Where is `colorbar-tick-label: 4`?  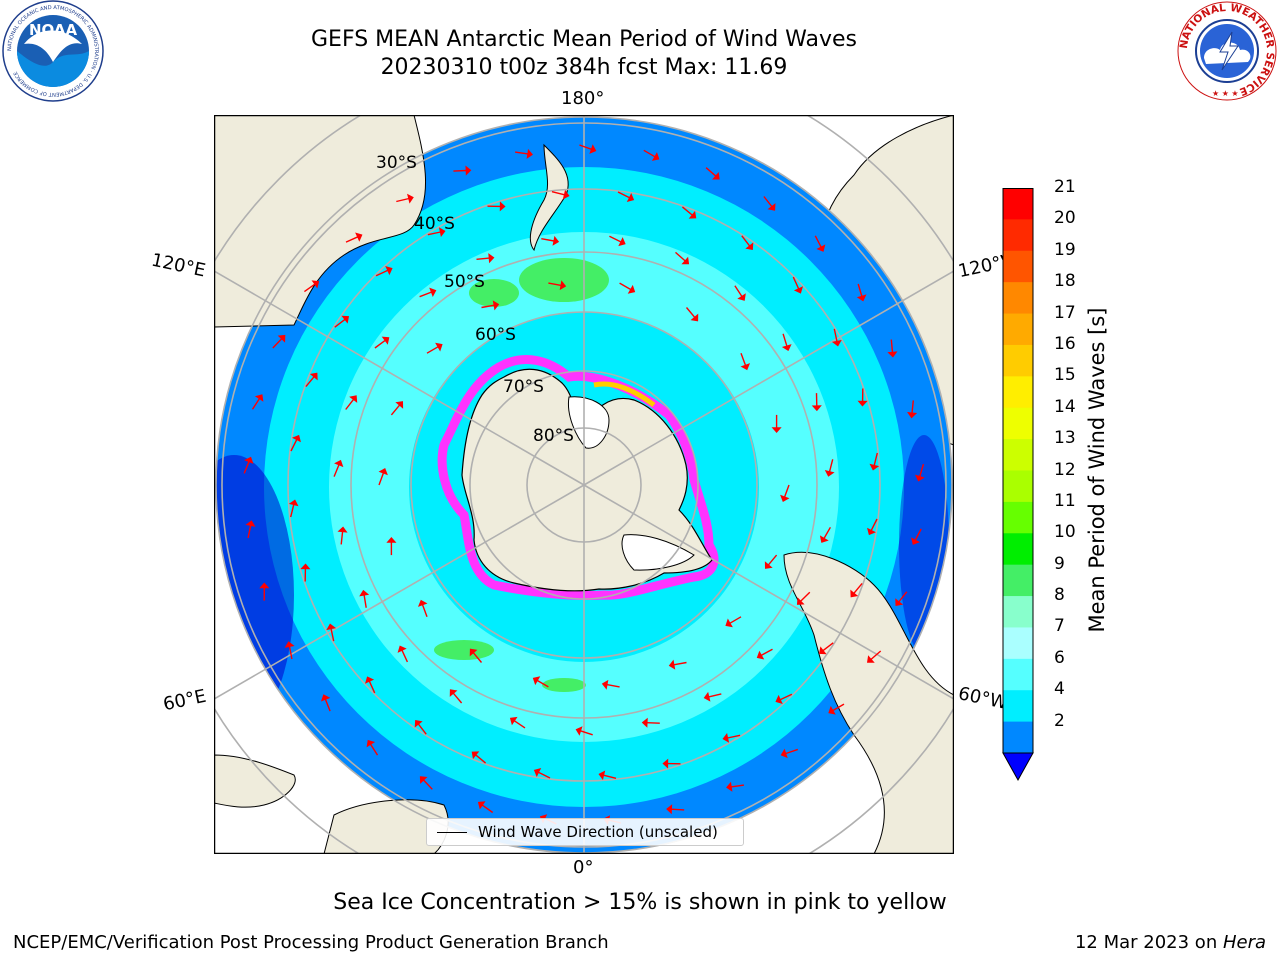 colorbar-tick-label: 4 is located at coordinates (1059, 689).